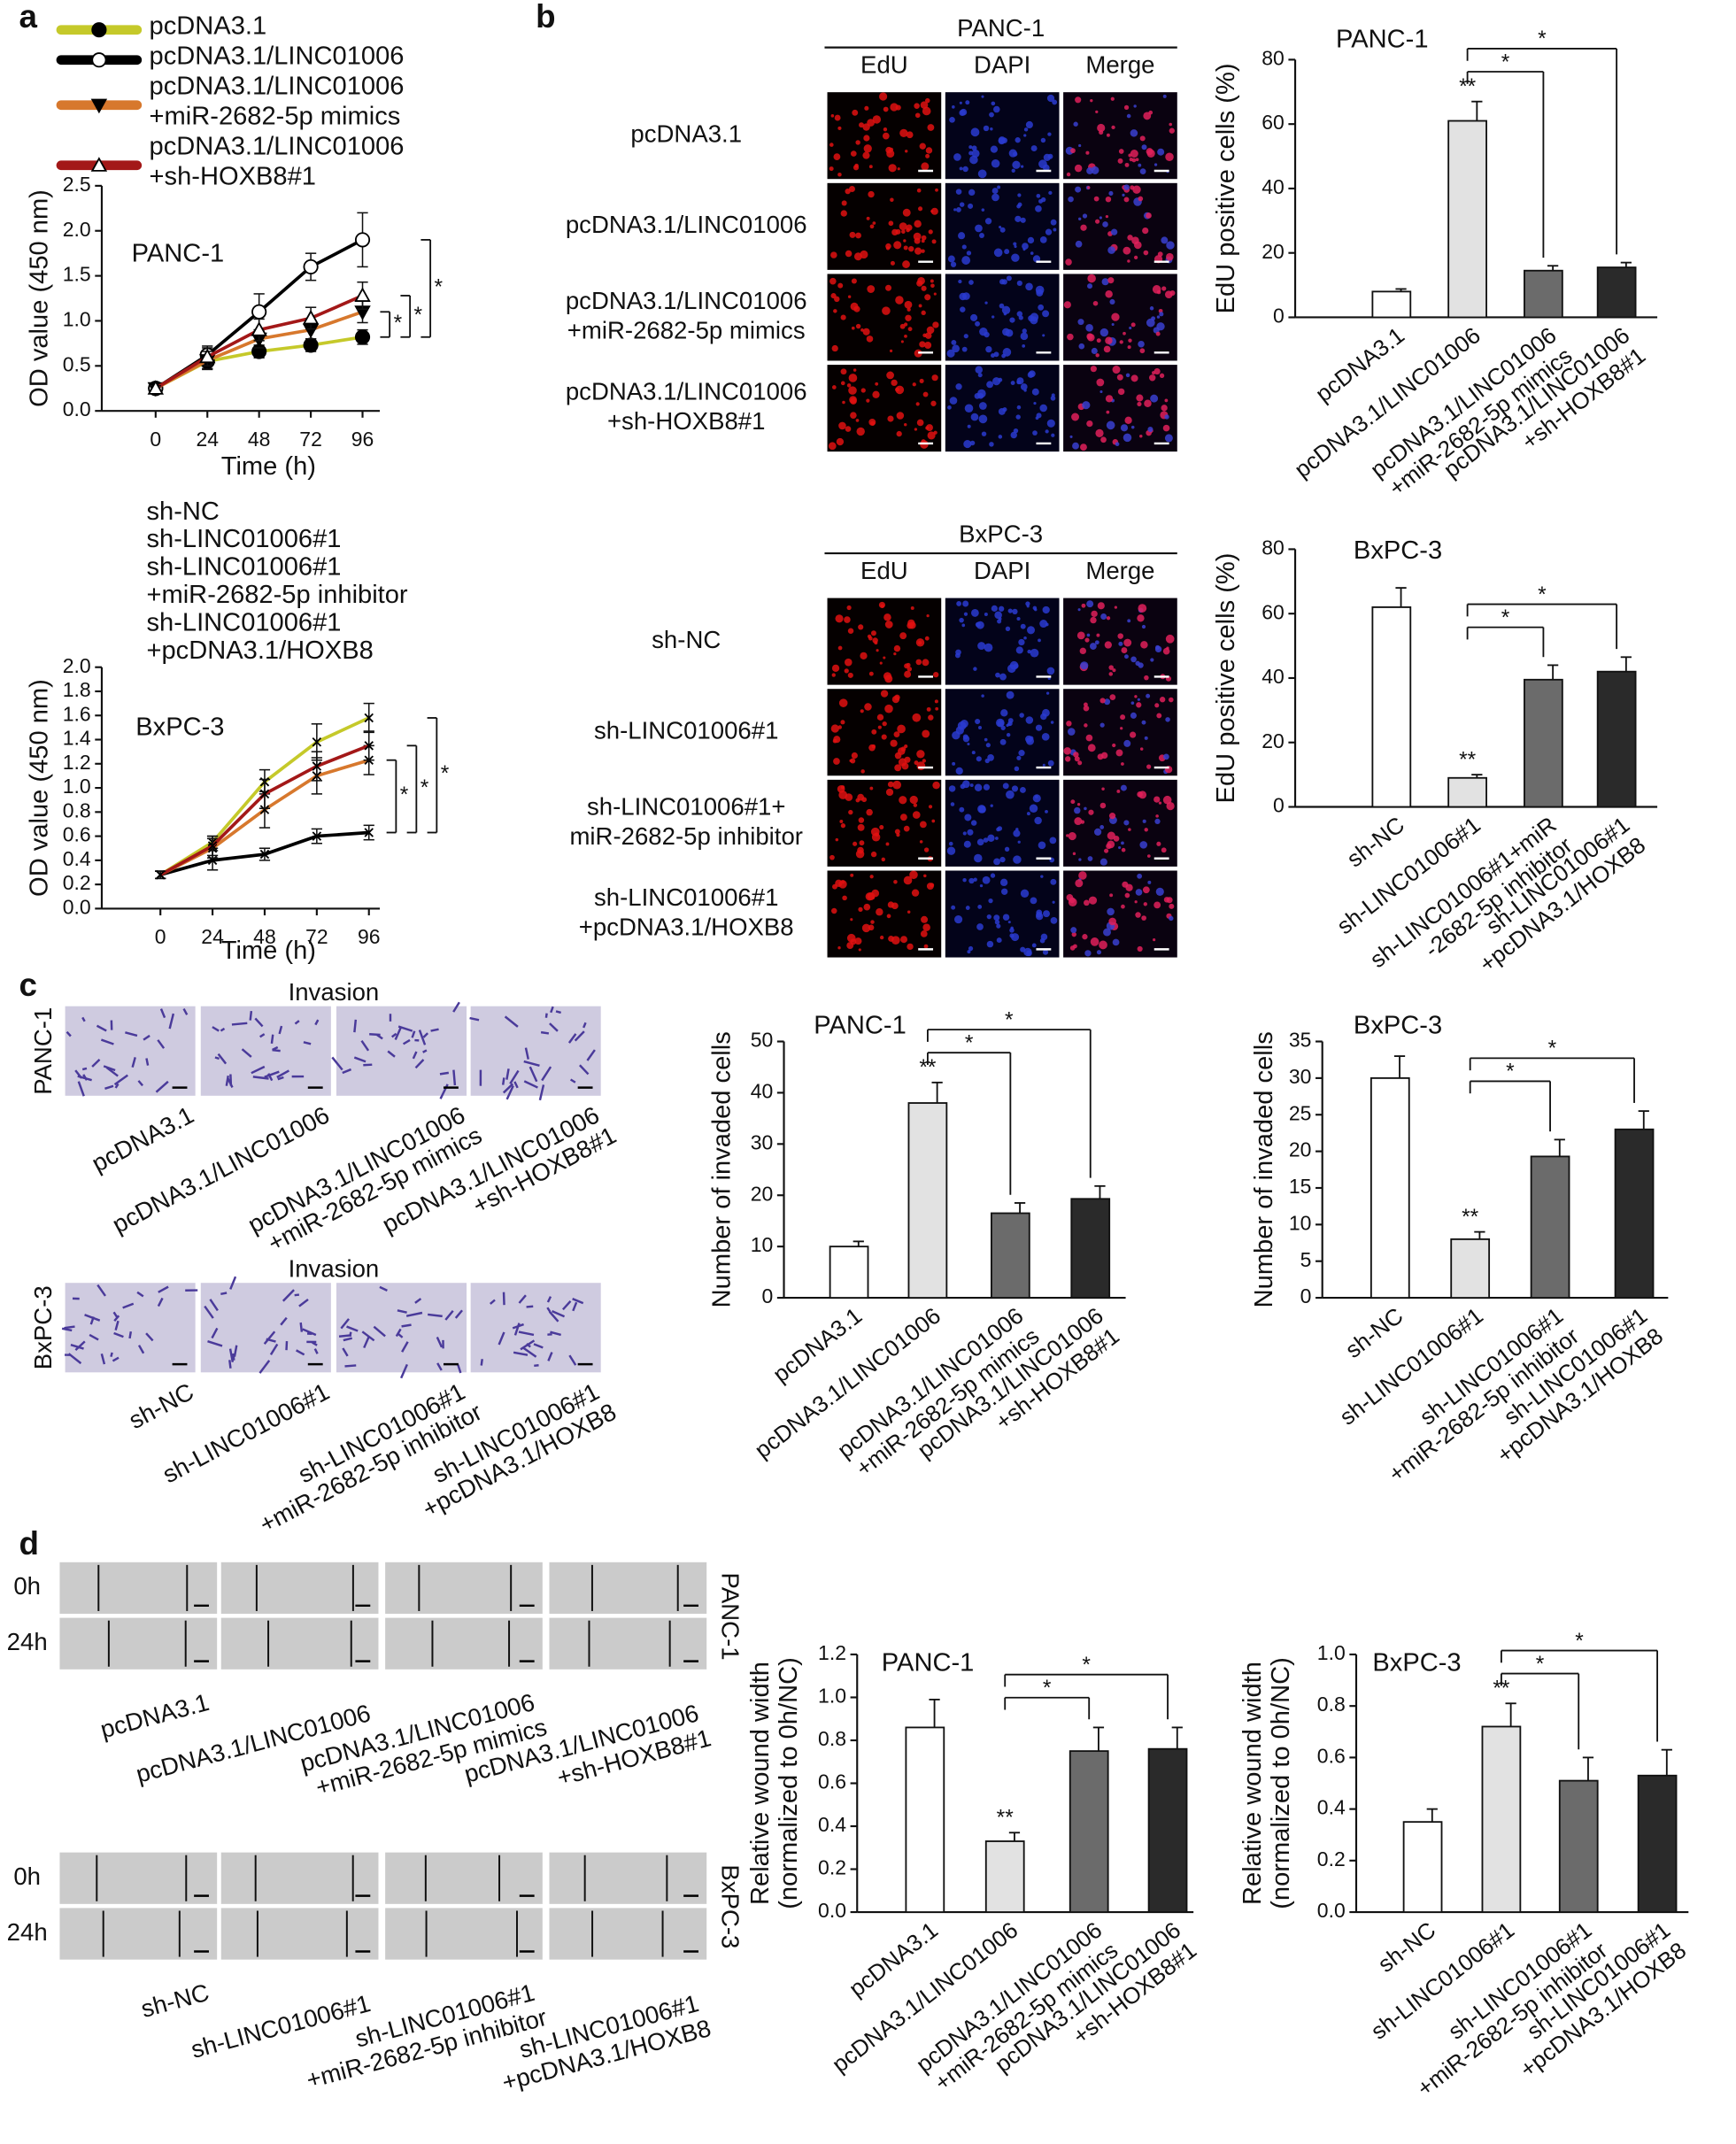 The height and width of the screenshot is (2144, 1736). I want to click on y-tick-label: 35, so click(1301, 1041).